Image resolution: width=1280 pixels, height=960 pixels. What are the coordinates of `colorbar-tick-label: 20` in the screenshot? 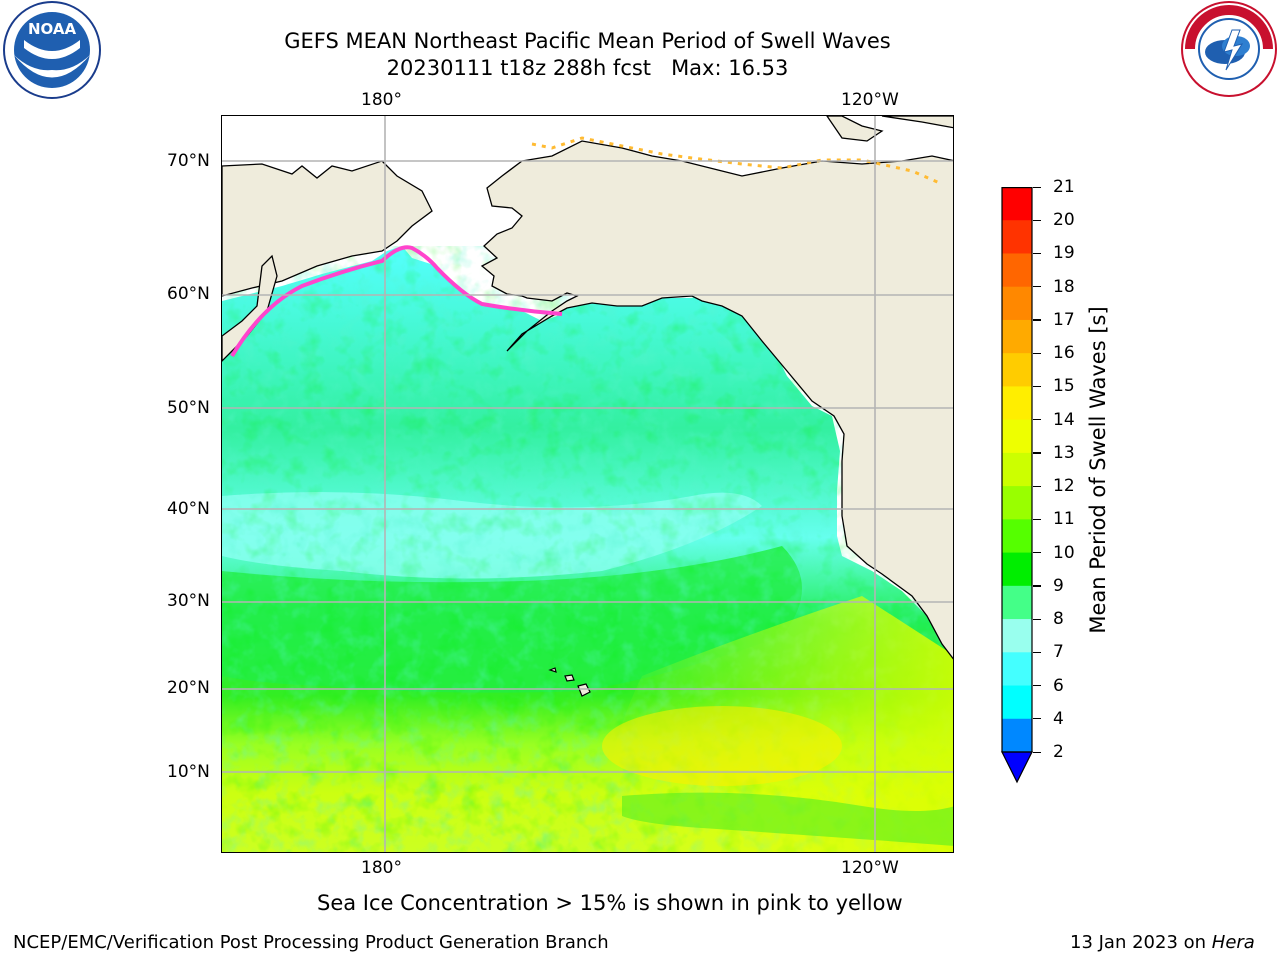 It's located at (1064, 220).